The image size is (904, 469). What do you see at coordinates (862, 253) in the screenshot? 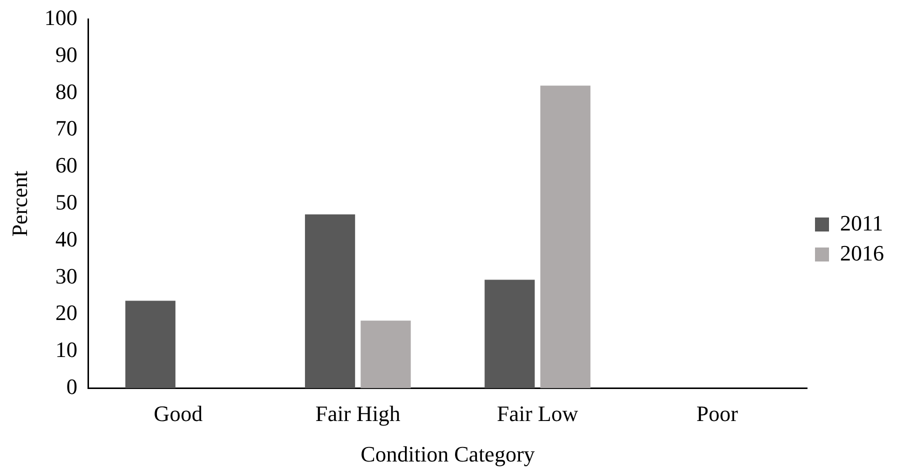
I see `legend-label: 2016` at bounding box center [862, 253].